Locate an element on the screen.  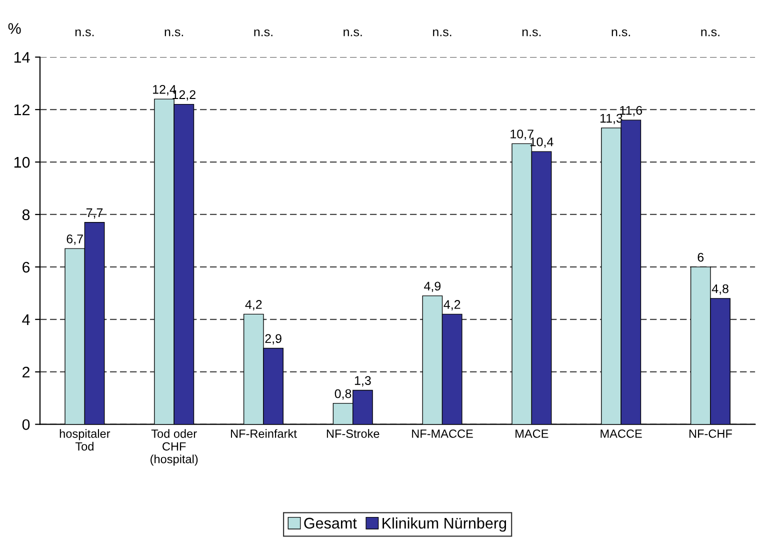
y-tick-label: 8 is located at coordinates (26, 214).